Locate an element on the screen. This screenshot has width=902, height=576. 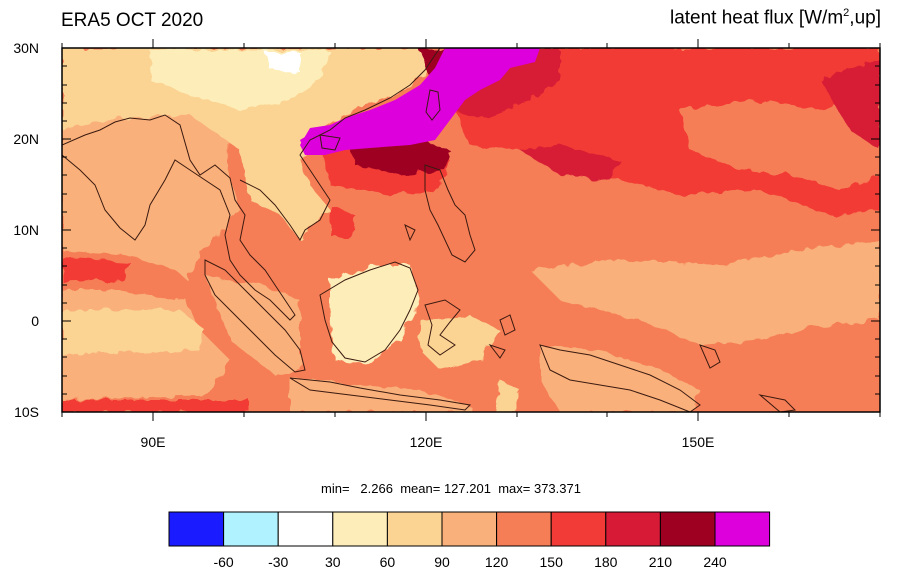
colorbar-boxes is located at coordinates (469, 529).